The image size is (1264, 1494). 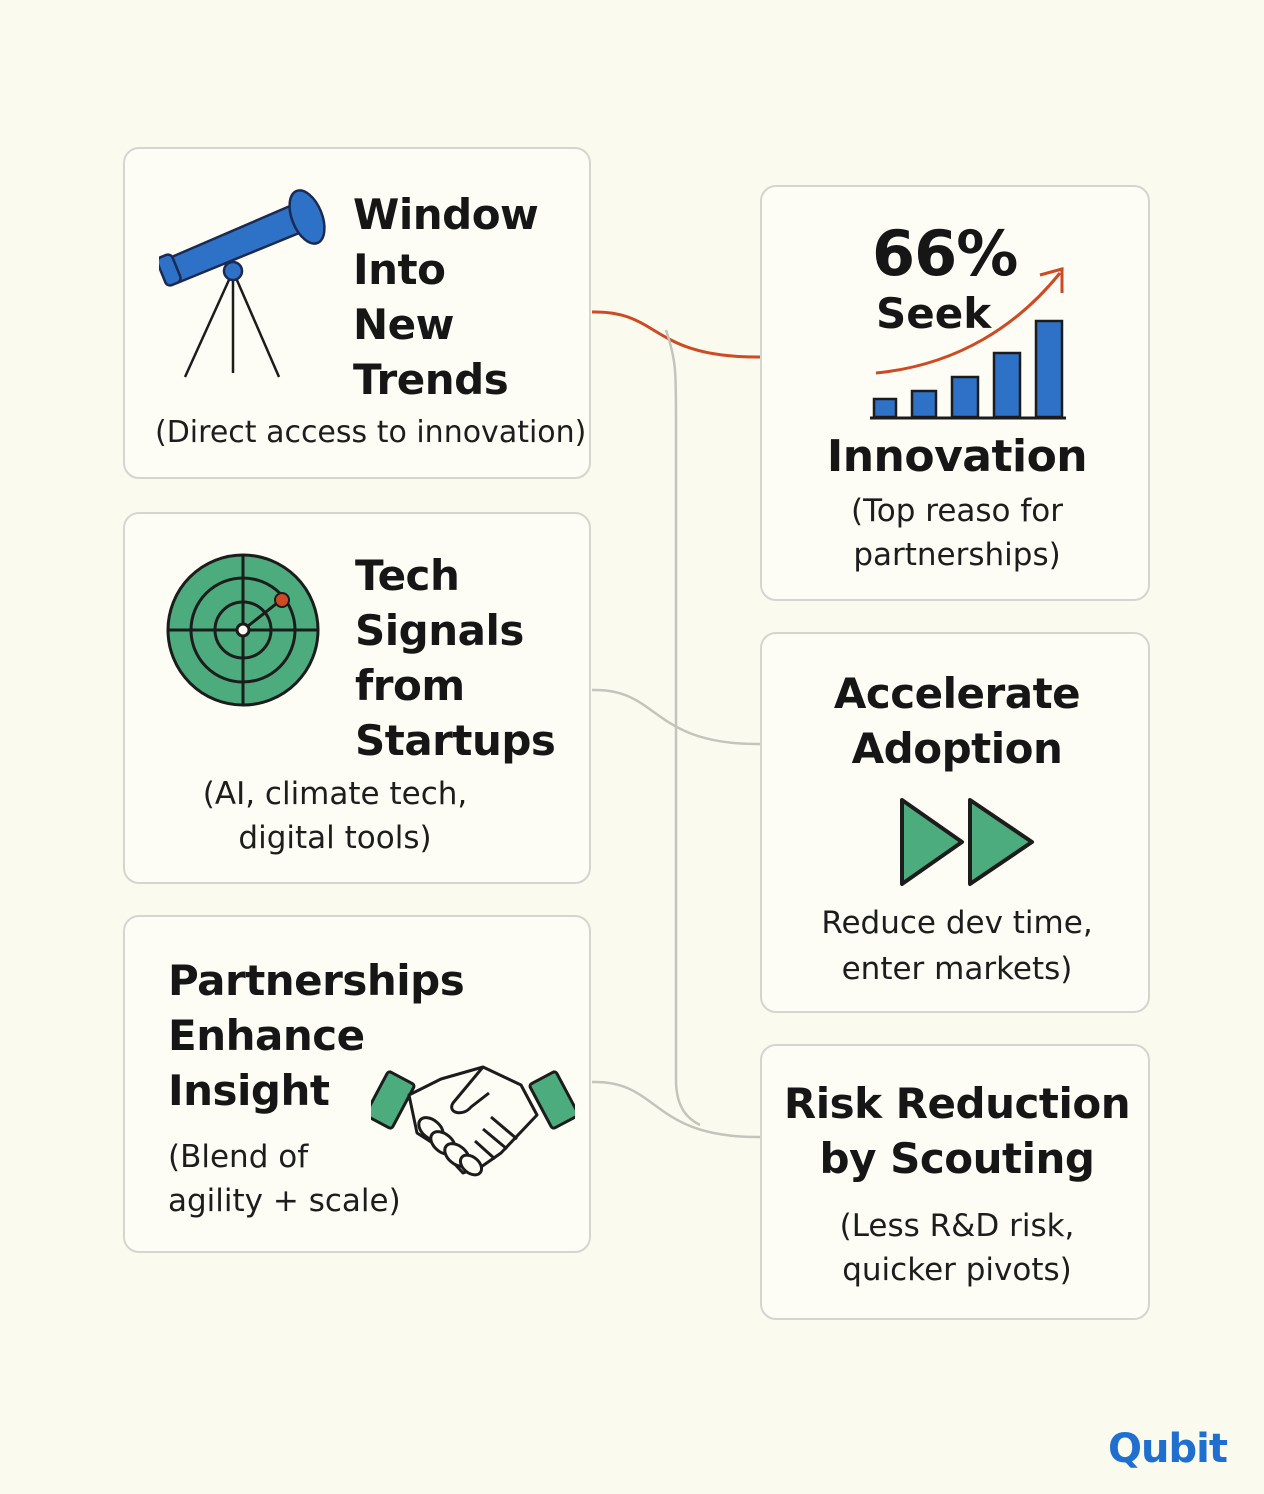 I want to click on radar-icon, so click(x=243, y=630).